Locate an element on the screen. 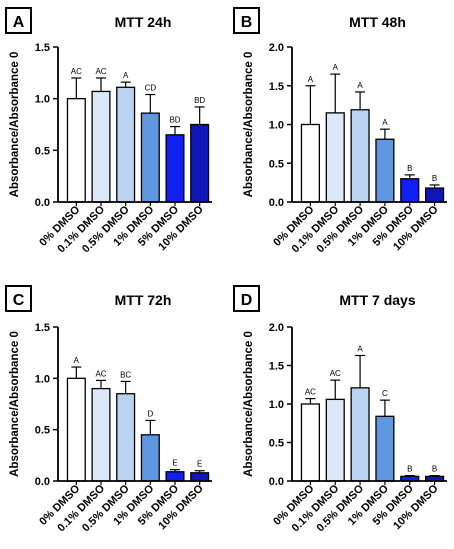 Image resolution: width=454 pixels, height=549 pixels. panel-label: D is located at coordinates (247, 300).